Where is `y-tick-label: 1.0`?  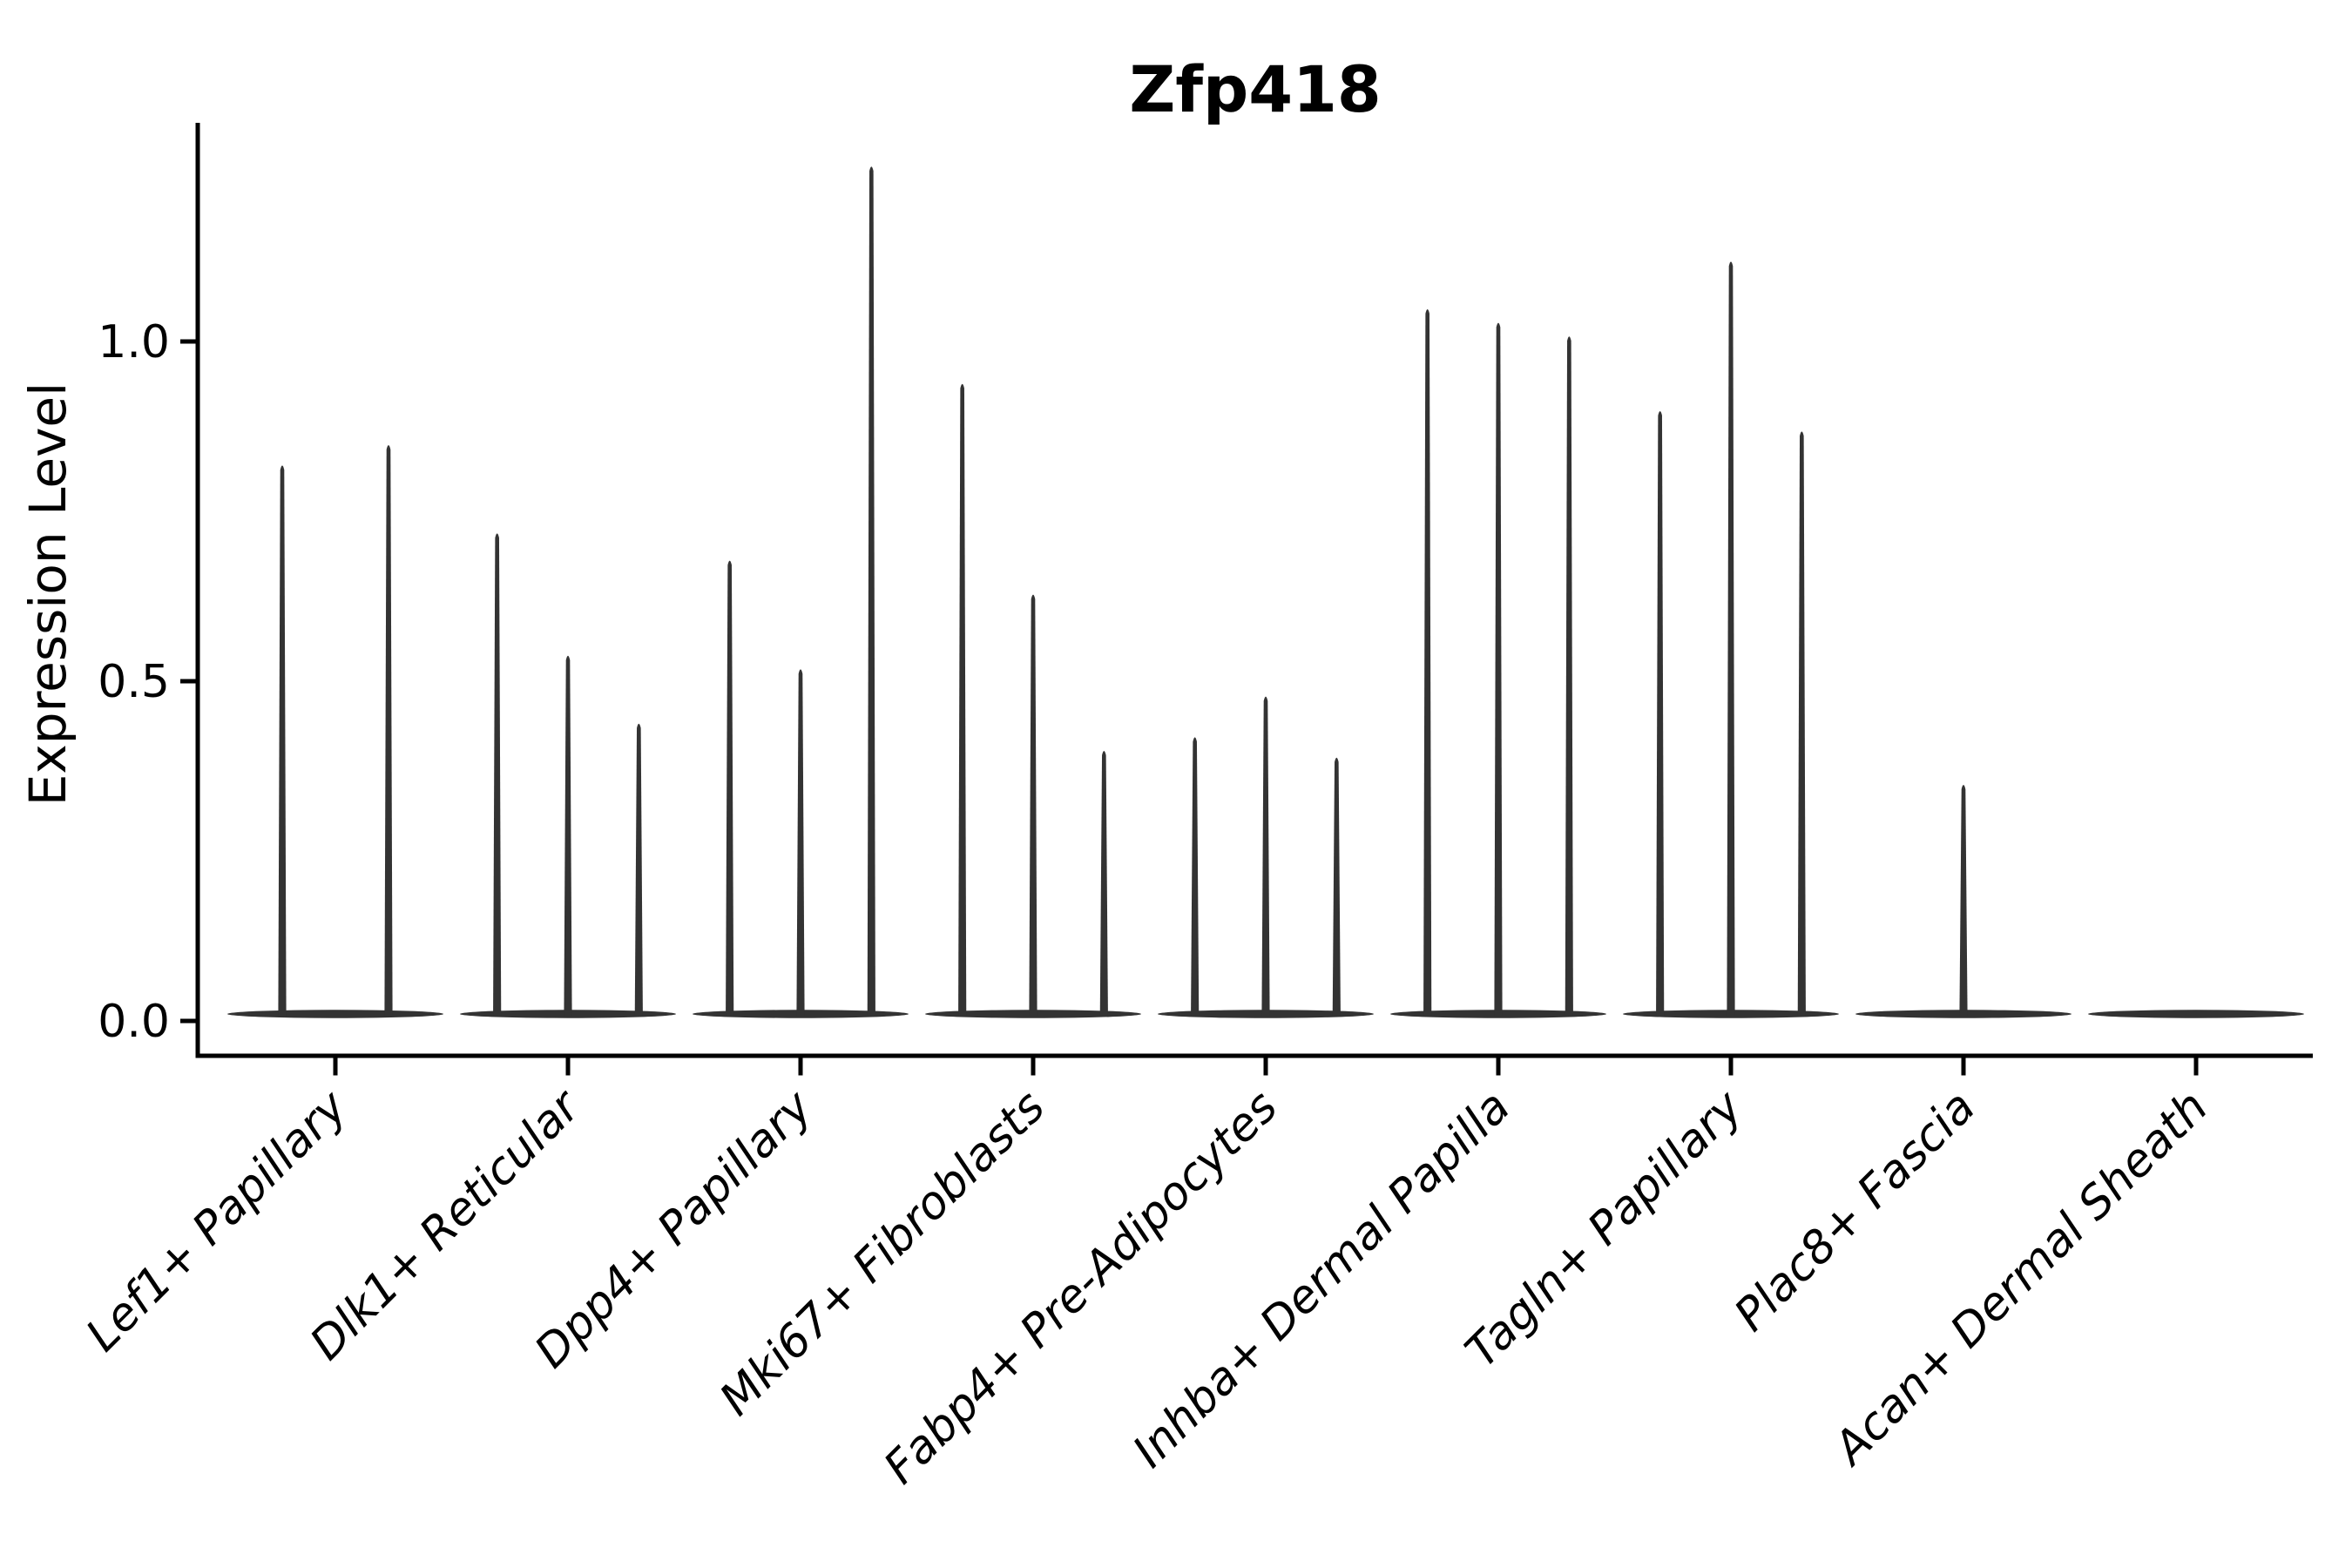 y-tick-label: 1.0 is located at coordinates (134, 342).